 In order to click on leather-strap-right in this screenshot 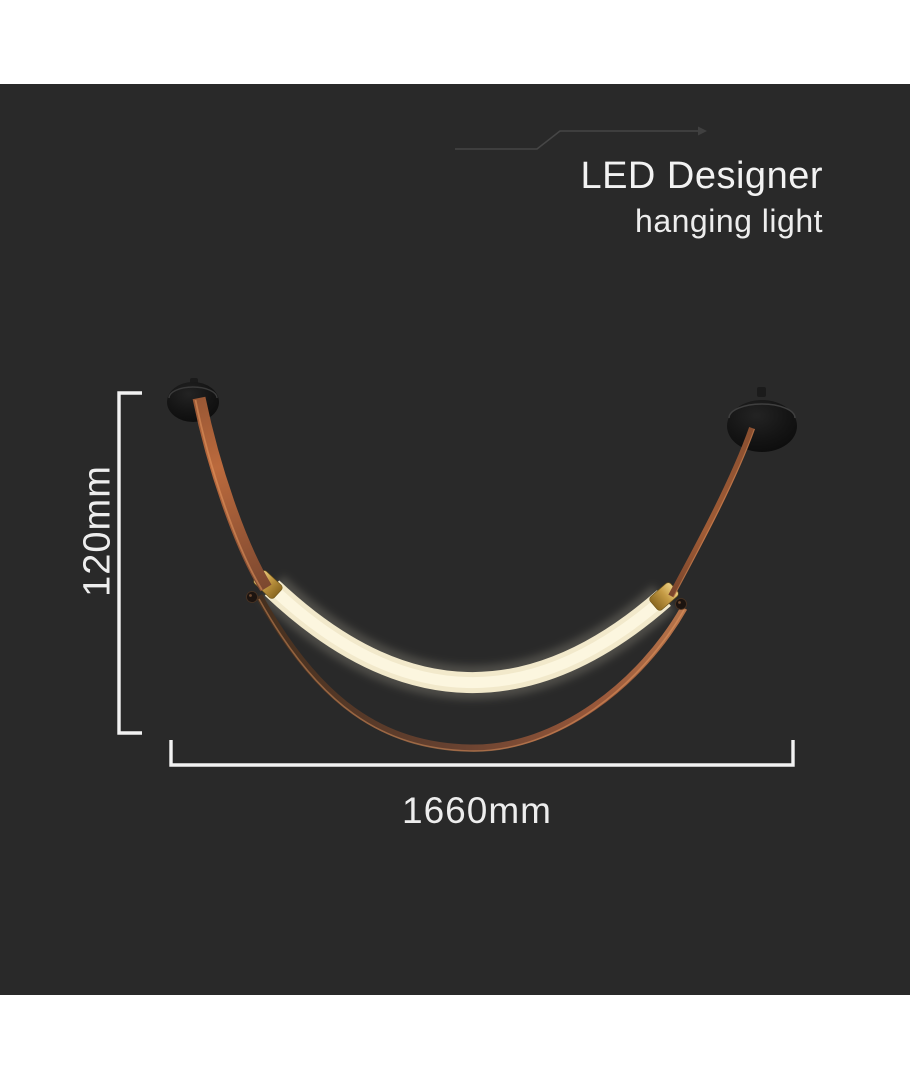, I will do `click(712, 512)`.